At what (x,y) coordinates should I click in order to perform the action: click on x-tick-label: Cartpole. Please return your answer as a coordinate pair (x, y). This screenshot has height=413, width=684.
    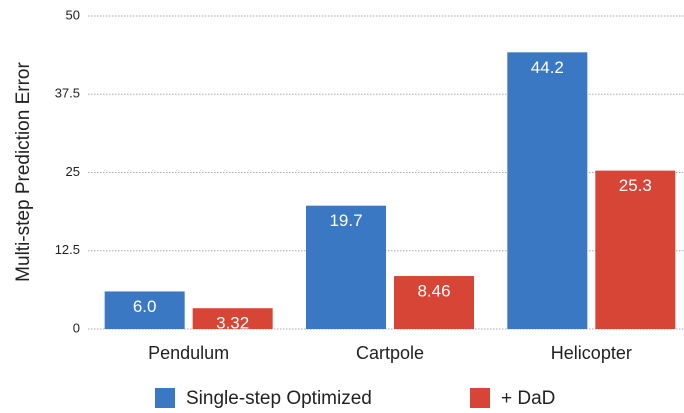
    Looking at the image, I should click on (390, 353).